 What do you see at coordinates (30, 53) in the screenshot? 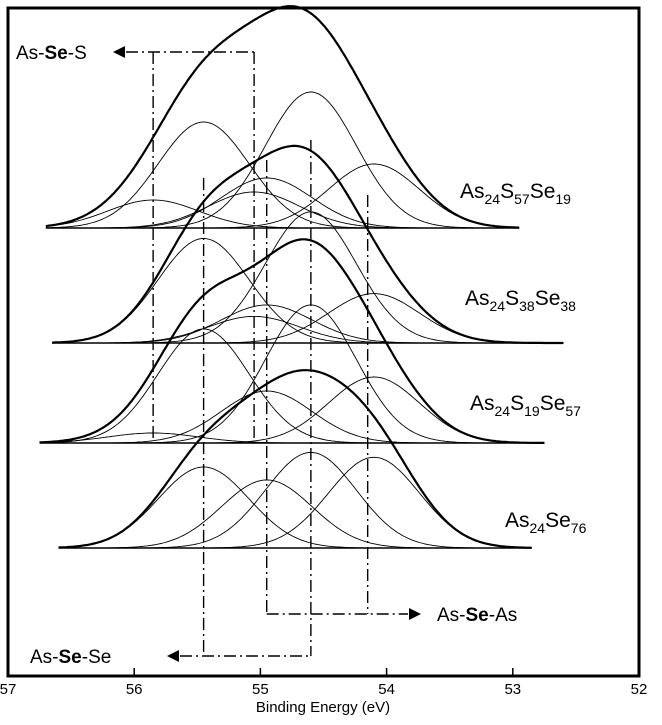
I see `as-se-s-label-part: As-` at bounding box center [30, 53].